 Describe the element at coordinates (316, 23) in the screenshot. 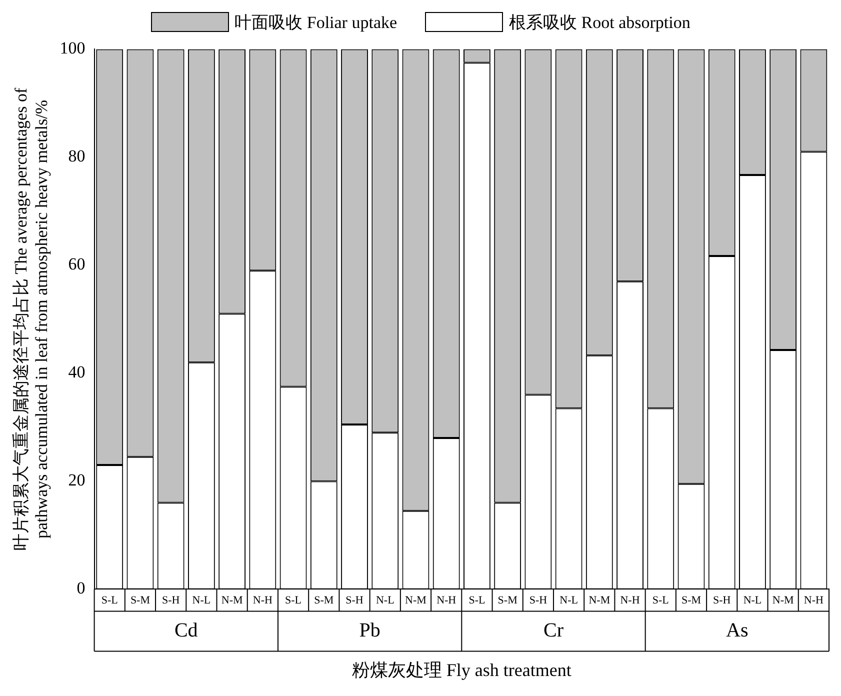

I see `series-label: 叶面吸收 Foliar uptake` at that location.